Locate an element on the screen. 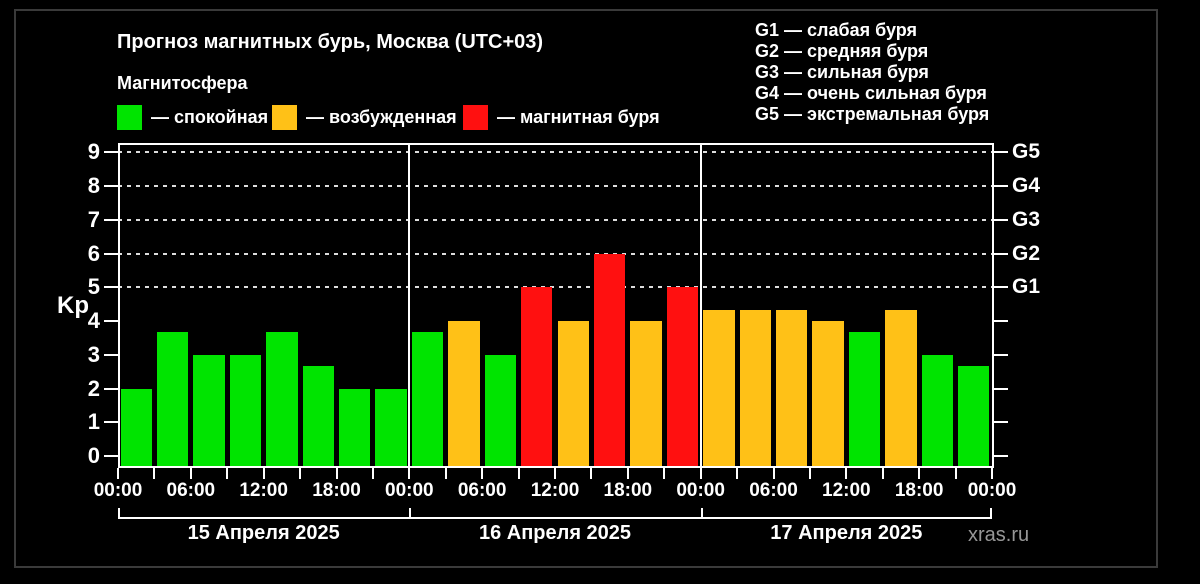 Image resolution: width=1200 pixels, height=584 pixels. quiet-color-swatch is located at coordinates (129, 117).